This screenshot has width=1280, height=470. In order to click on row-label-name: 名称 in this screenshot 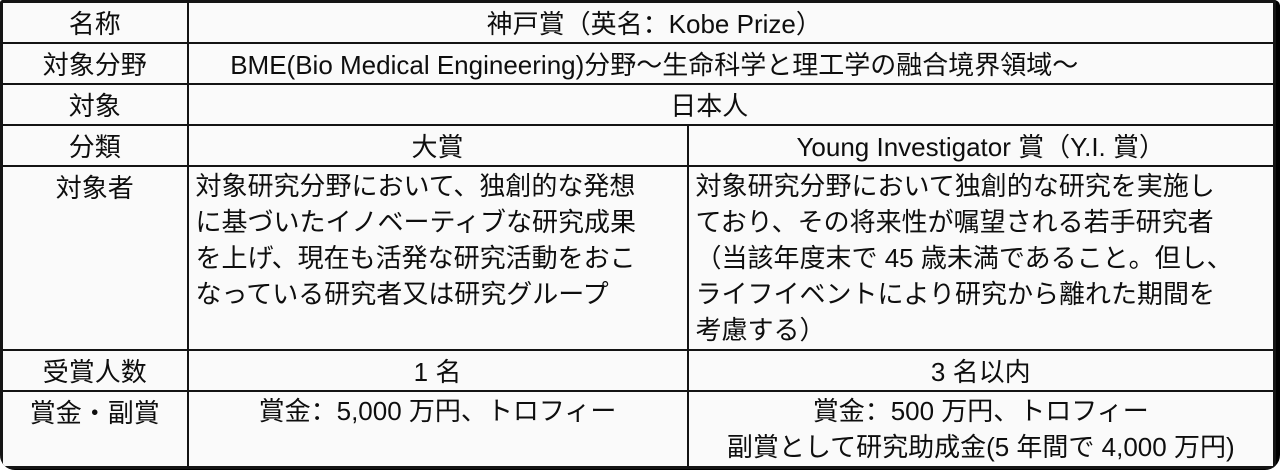, I will do `click(94, 22)`.